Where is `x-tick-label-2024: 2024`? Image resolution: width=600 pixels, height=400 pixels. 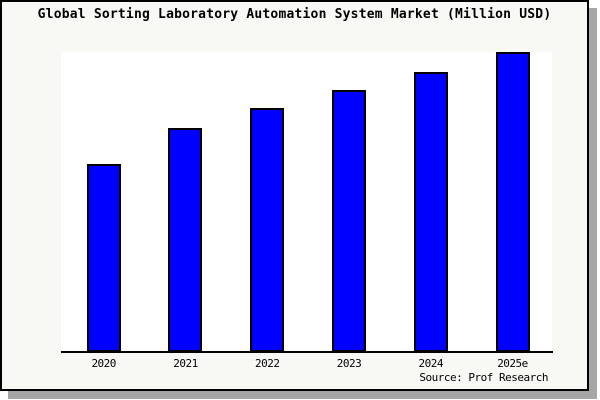
x-tick-label-2024: 2024 is located at coordinates (430, 363).